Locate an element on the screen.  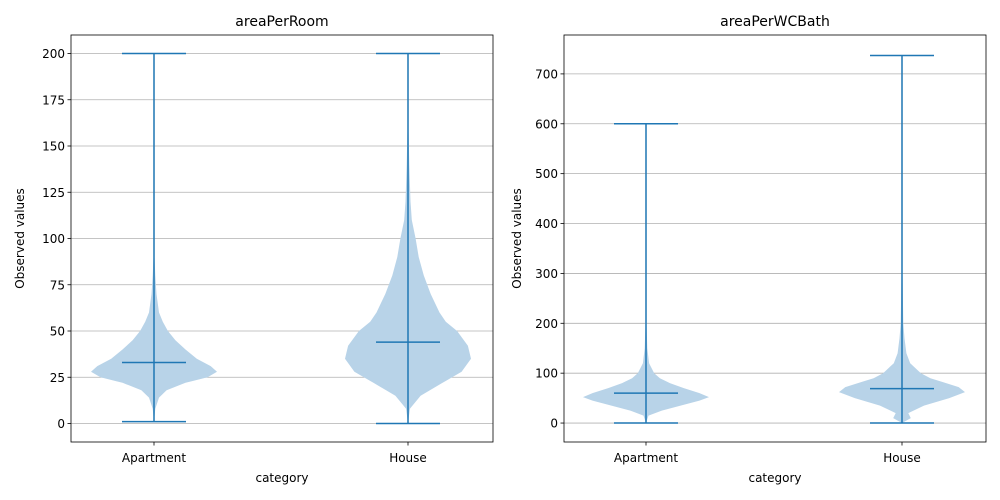
y-tick-label: 125 is located at coordinates (53, 193).